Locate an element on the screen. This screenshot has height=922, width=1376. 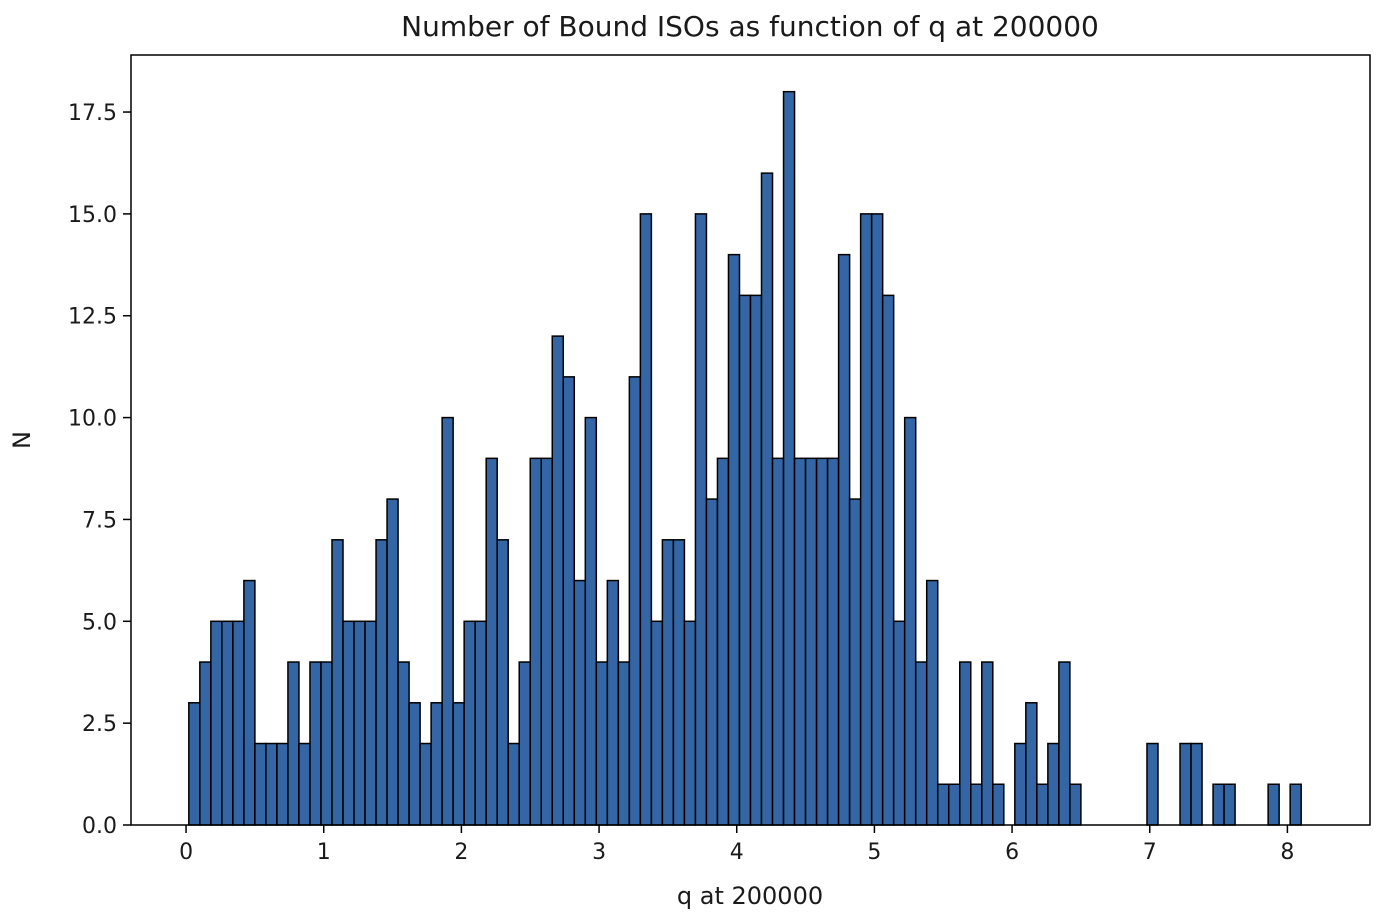
y-tick-label: 2.5 is located at coordinates (99, 724).